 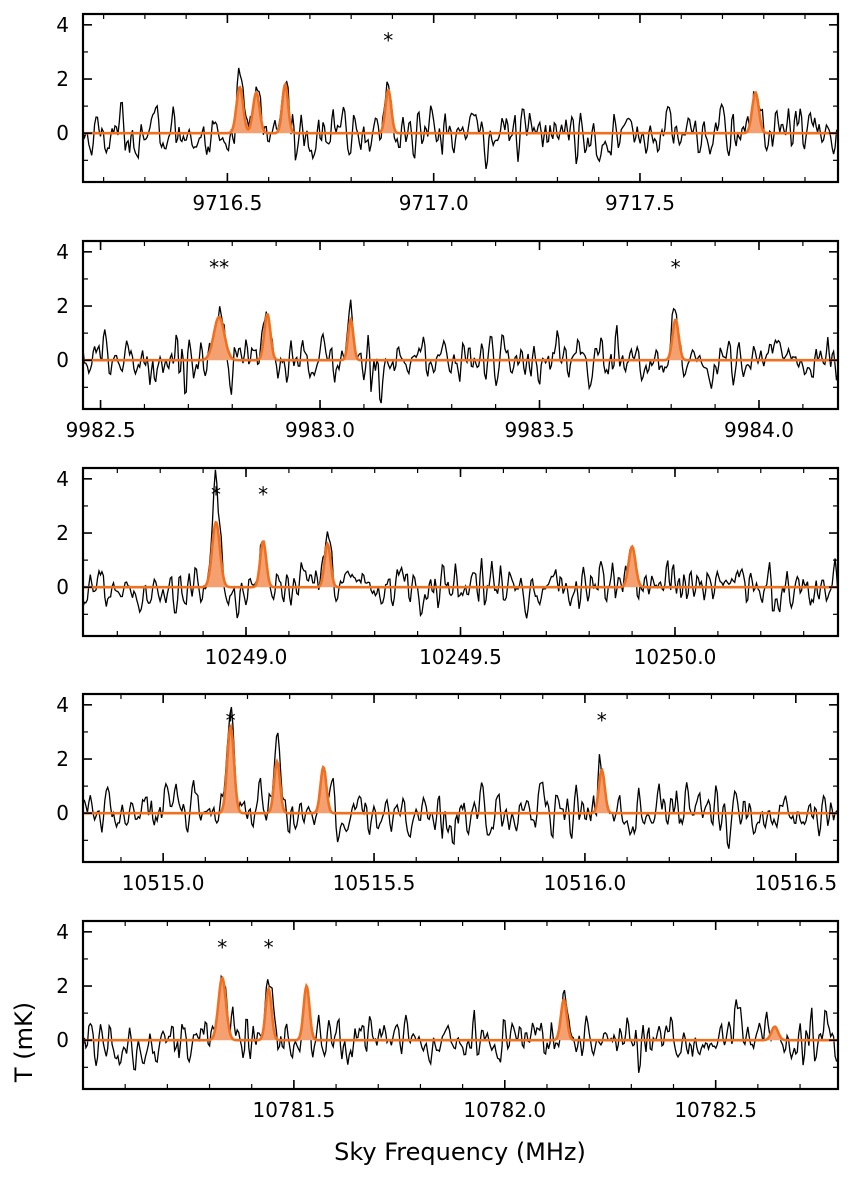 I want to click on x-axis-label: Sky Frequency (MHz), so click(x=460, y=1152).